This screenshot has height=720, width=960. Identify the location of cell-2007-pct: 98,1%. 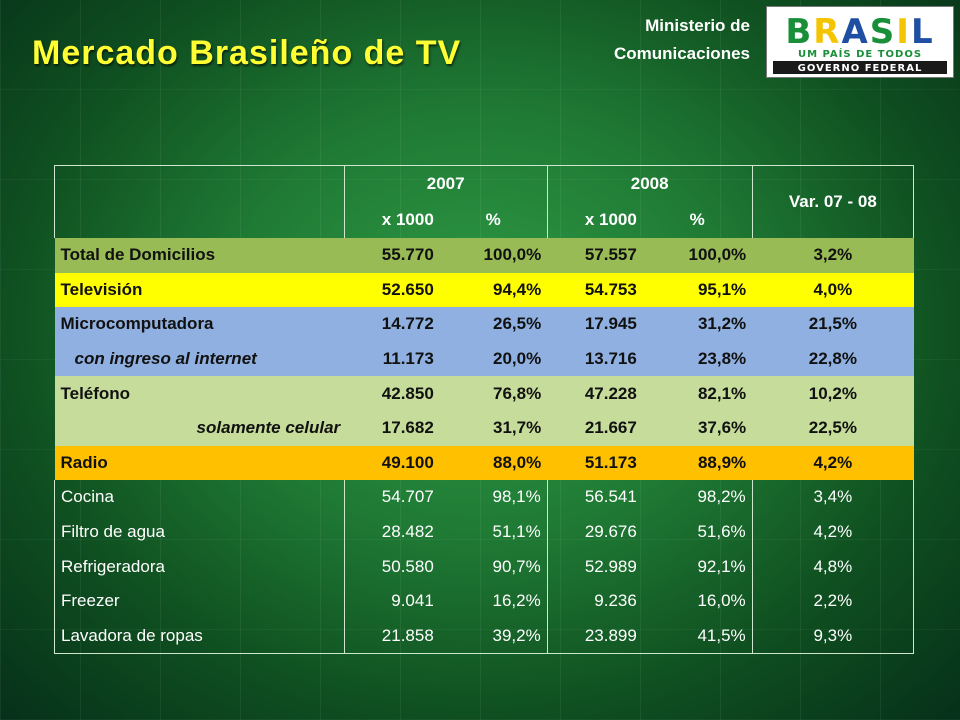
(516, 497).